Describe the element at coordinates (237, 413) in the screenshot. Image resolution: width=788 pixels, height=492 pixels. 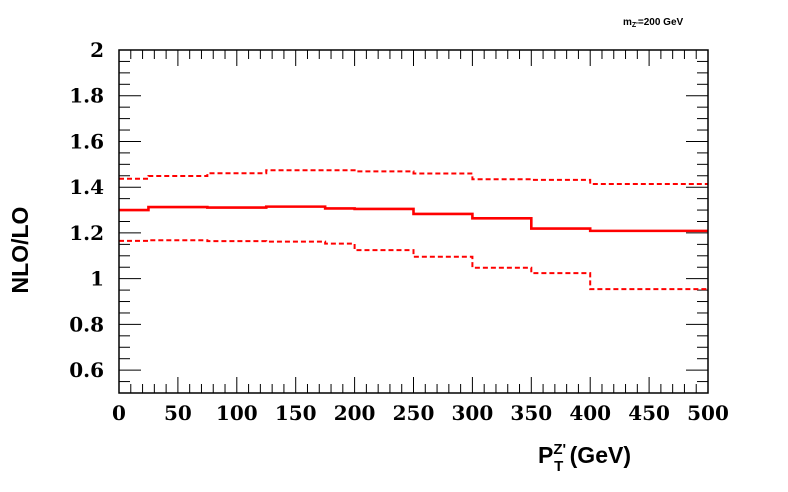
I see `x-tick-label: 100` at that location.